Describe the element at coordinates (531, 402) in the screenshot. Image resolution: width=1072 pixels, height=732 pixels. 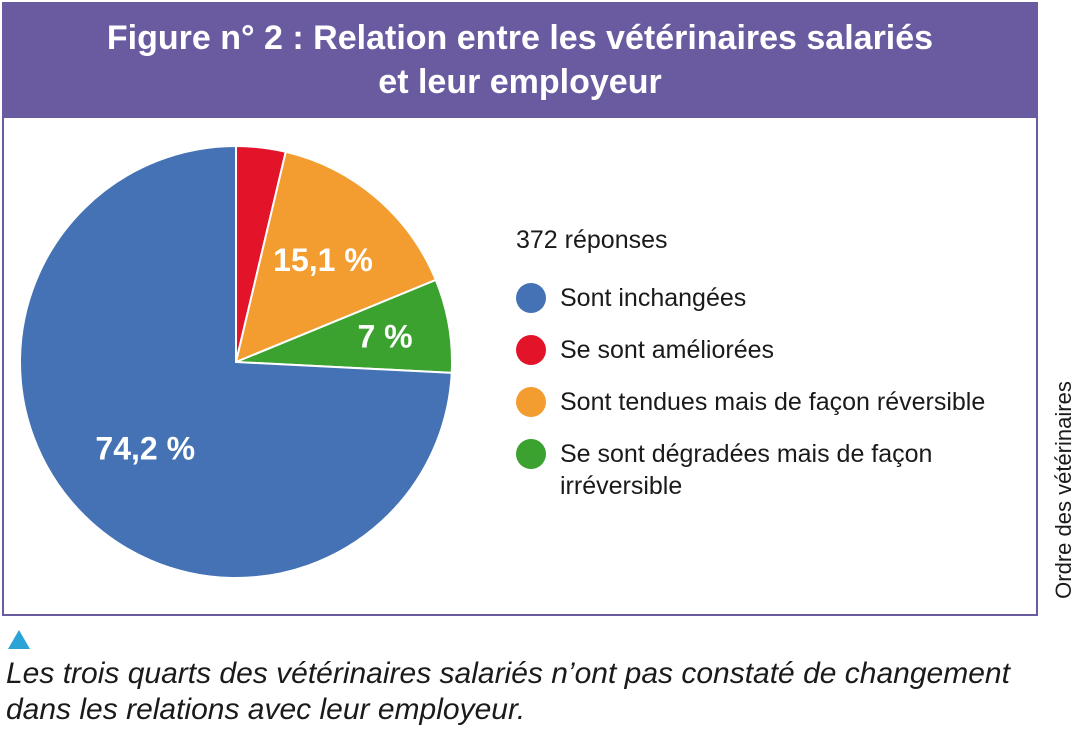
I see `legend-swatch-tendues` at that location.